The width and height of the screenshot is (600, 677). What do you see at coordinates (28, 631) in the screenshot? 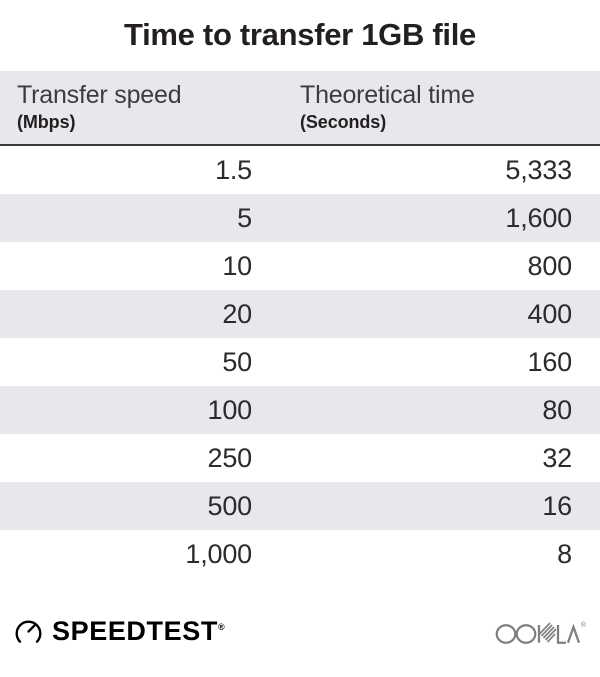
I see `speedometer-gauge-icon` at bounding box center [28, 631].